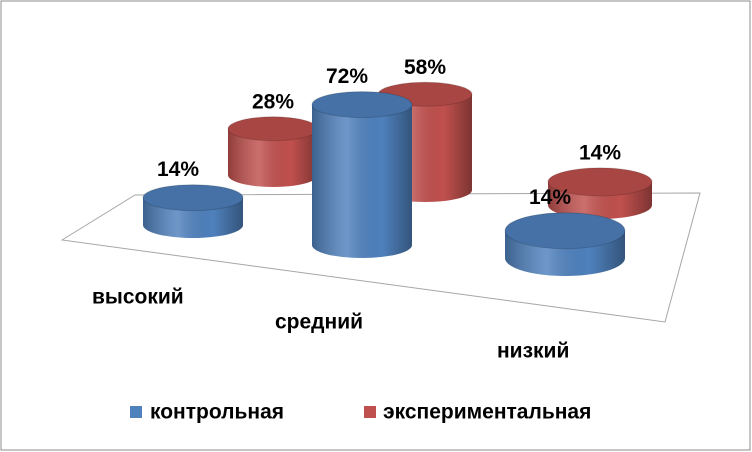 Image resolution: width=752 pixels, height=452 pixels. Describe the element at coordinates (273, 101) in the screenshot. I see `value-label: 28%` at that location.